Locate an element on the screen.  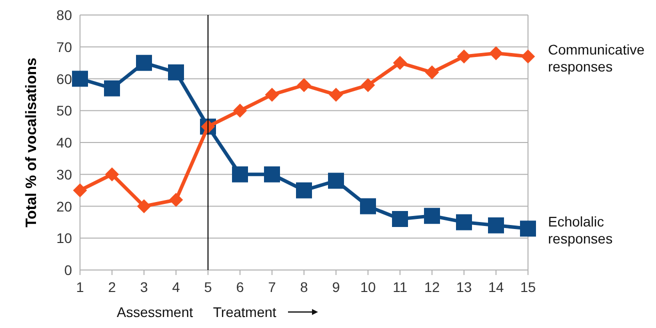
x-tick-label: 5 is located at coordinates (208, 287).